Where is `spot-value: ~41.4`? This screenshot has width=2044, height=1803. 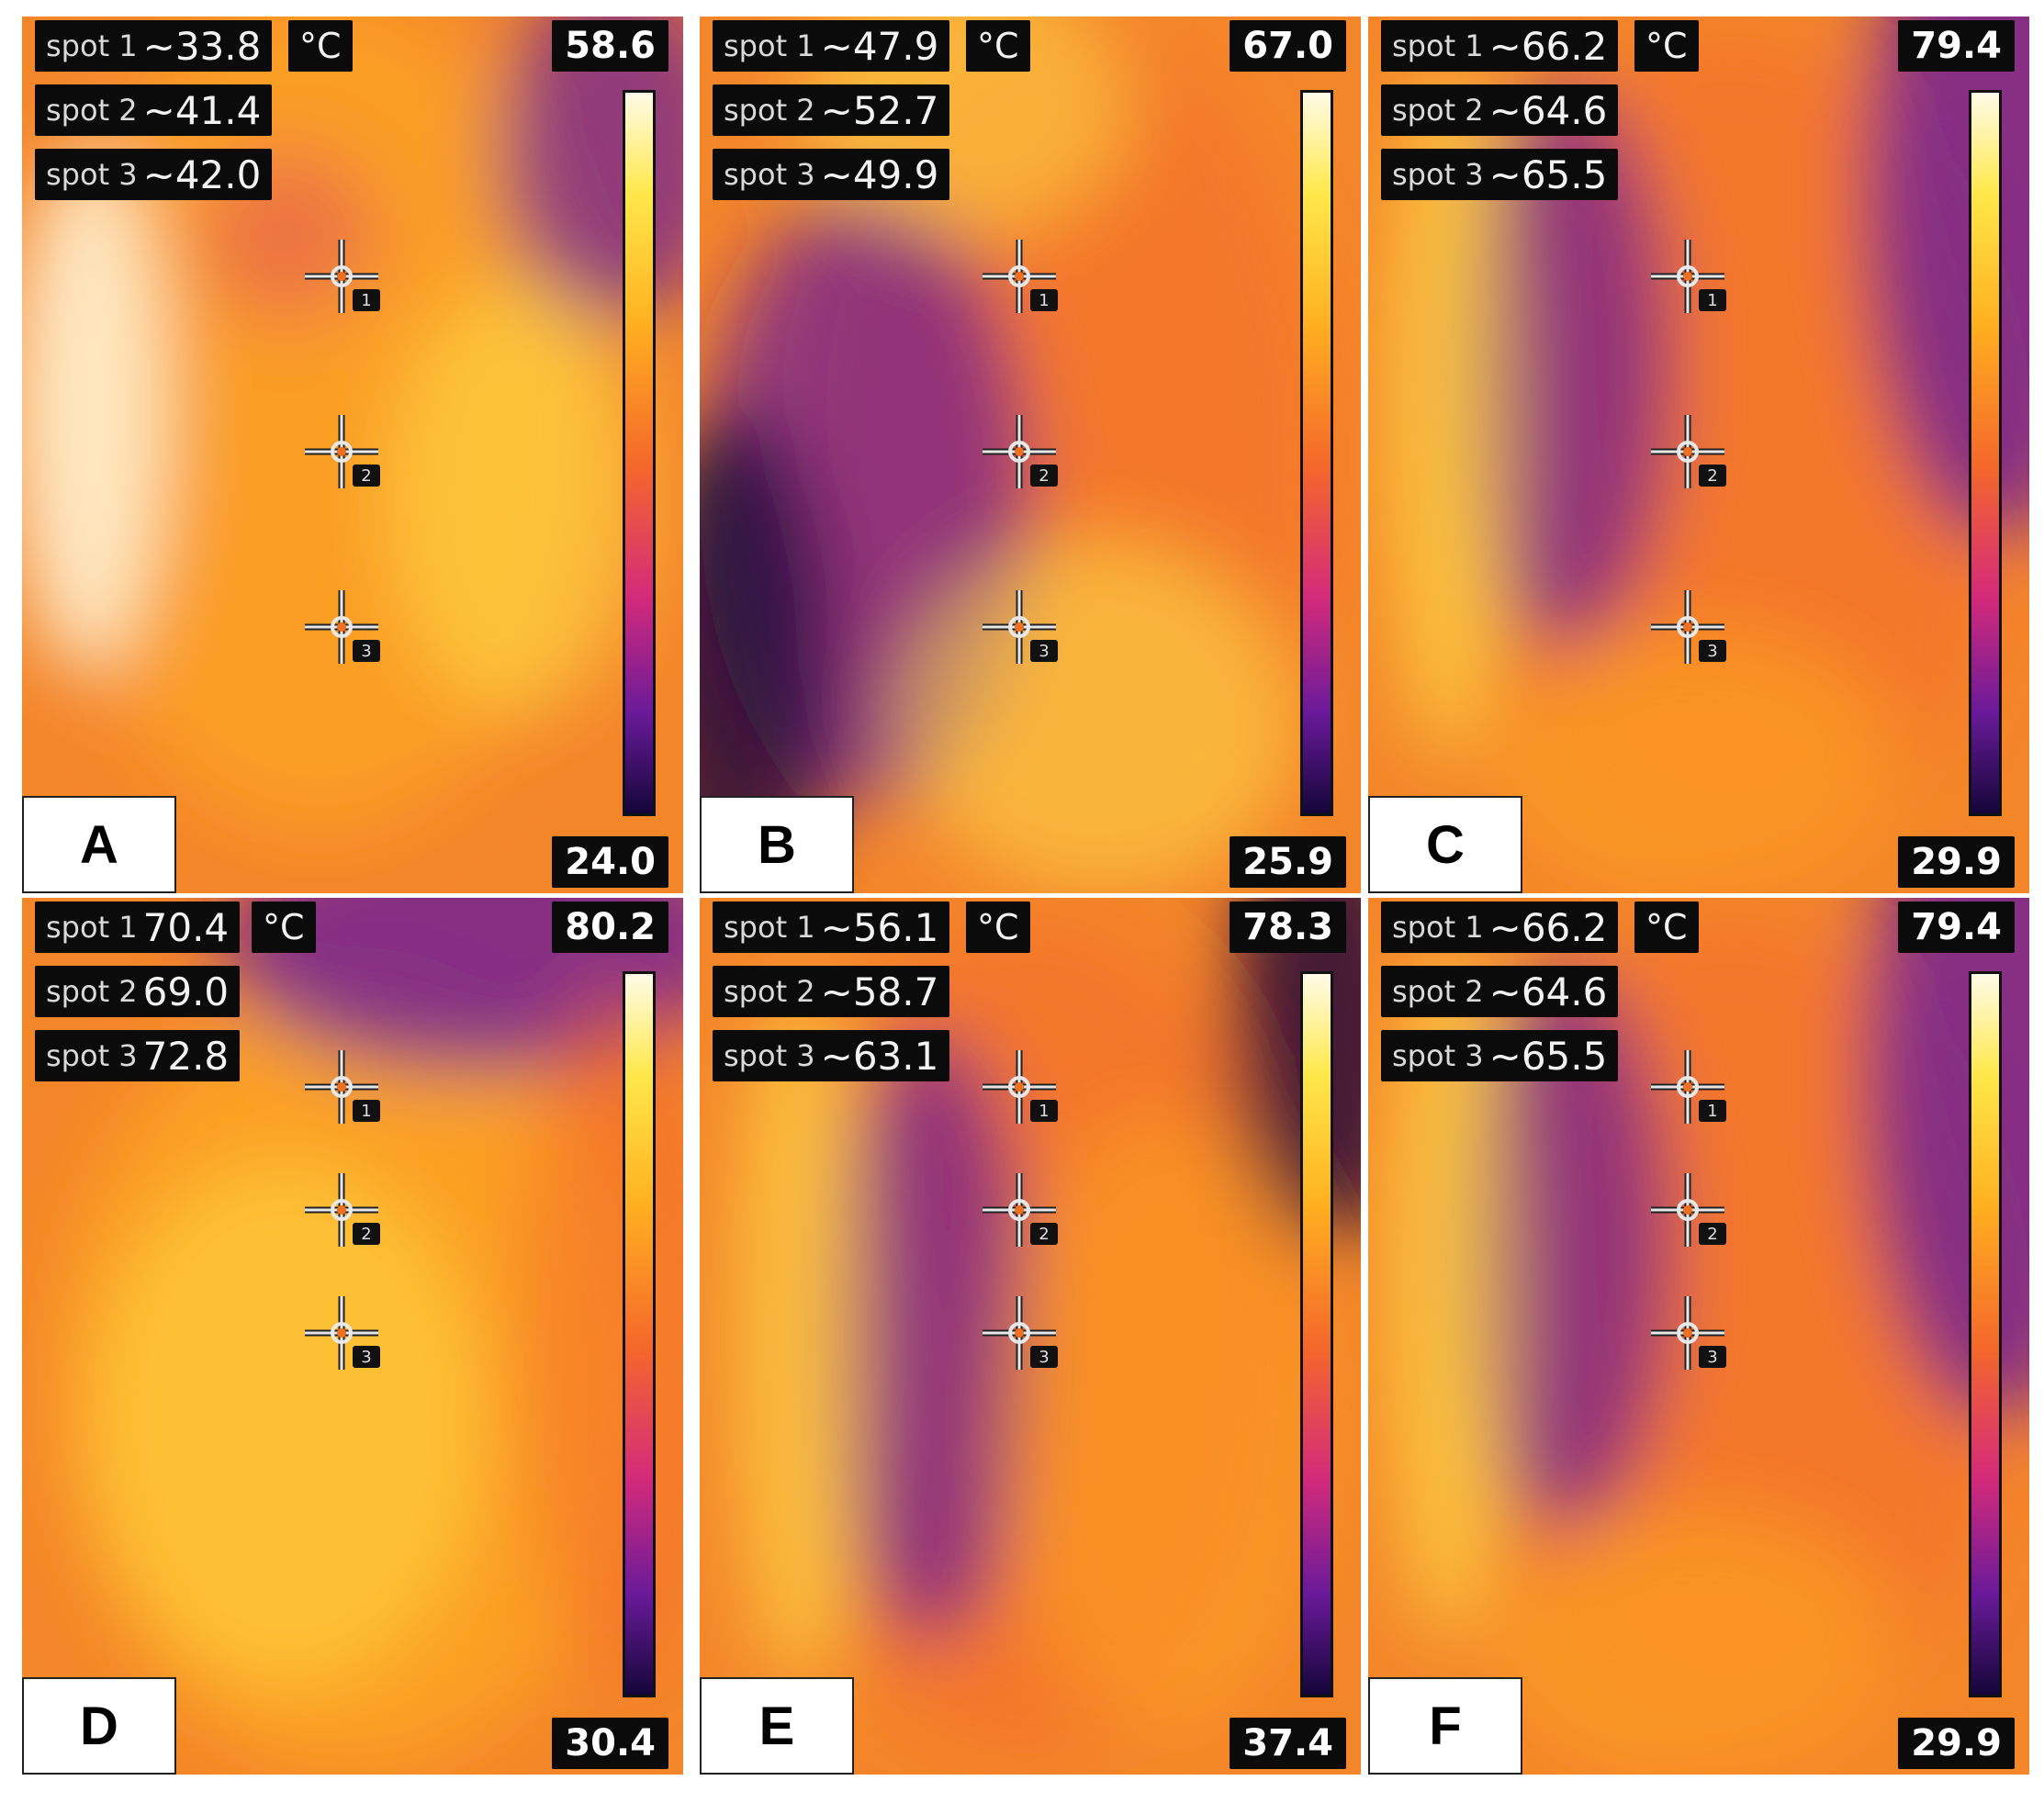
spot-value: ~41.4 is located at coordinates (202, 110).